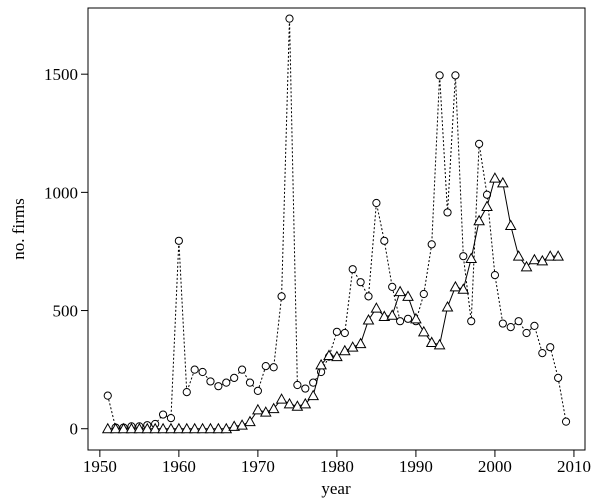 This screenshot has height=500, width=598. I want to click on x-tick-label: 1980, so click(337, 466).